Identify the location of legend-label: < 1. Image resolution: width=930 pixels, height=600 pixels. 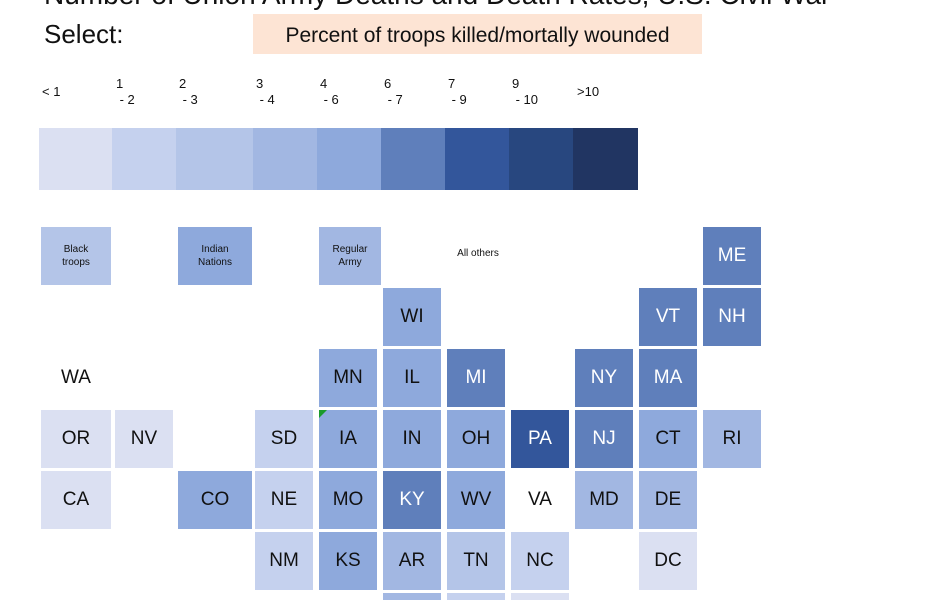
(51, 91).